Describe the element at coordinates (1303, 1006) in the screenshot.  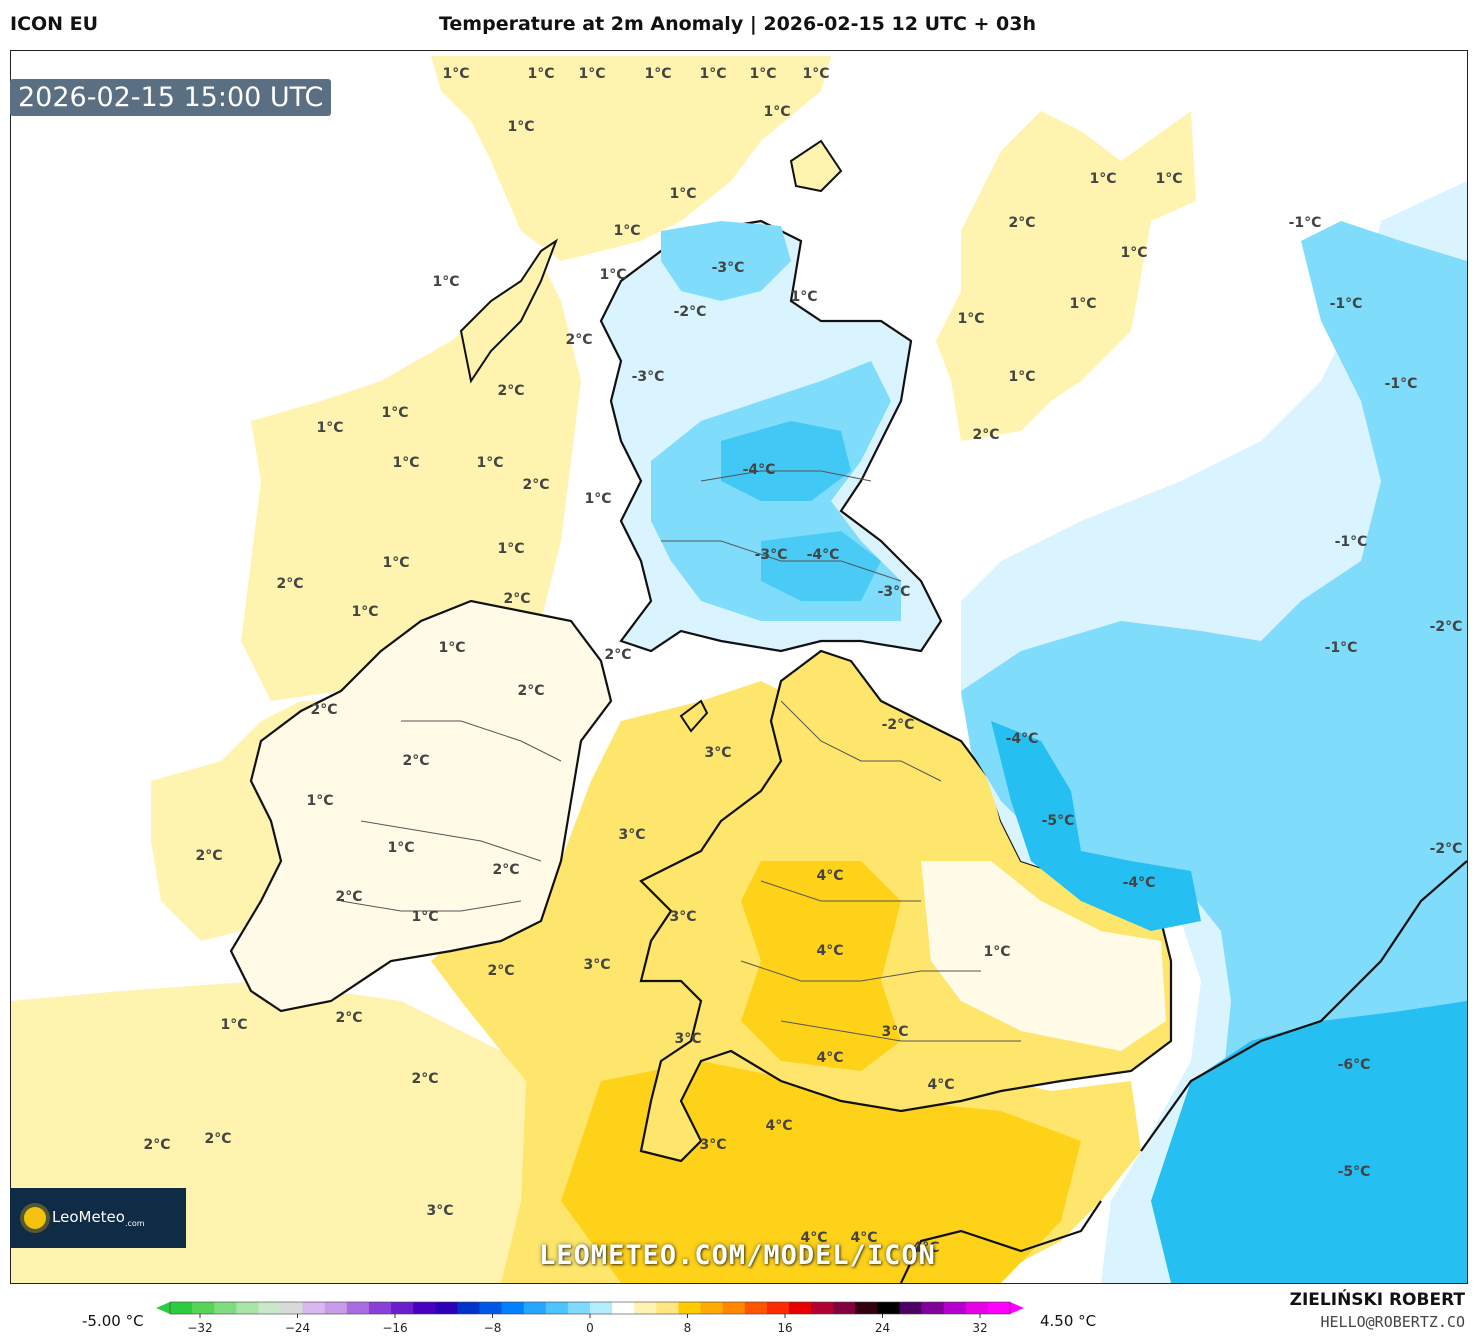
I see `benelux-coast` at that location.